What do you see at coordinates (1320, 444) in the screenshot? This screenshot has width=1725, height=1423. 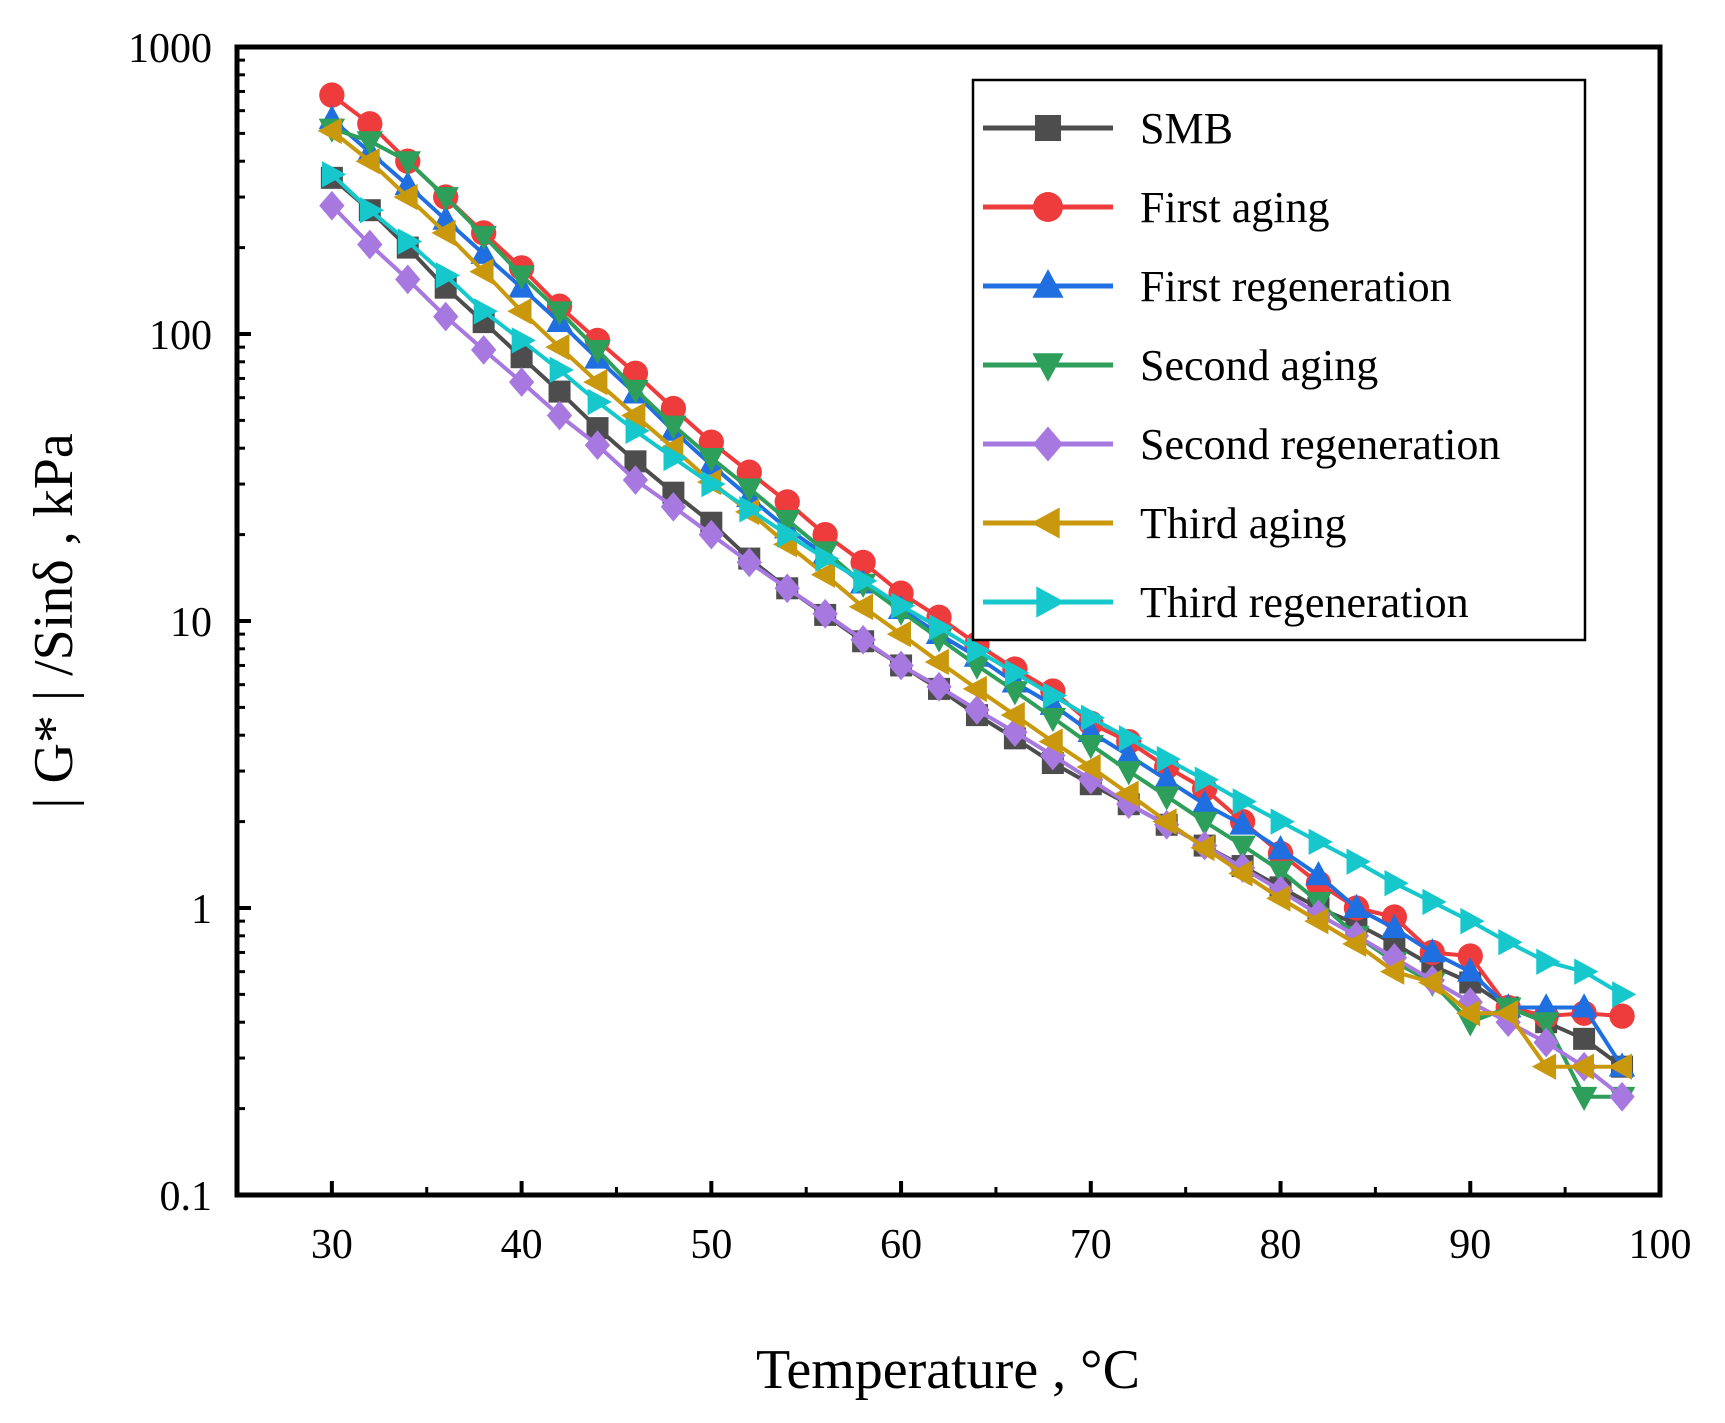 I see `legend-label: Second regeneration` at bounding box center [1320, 444].